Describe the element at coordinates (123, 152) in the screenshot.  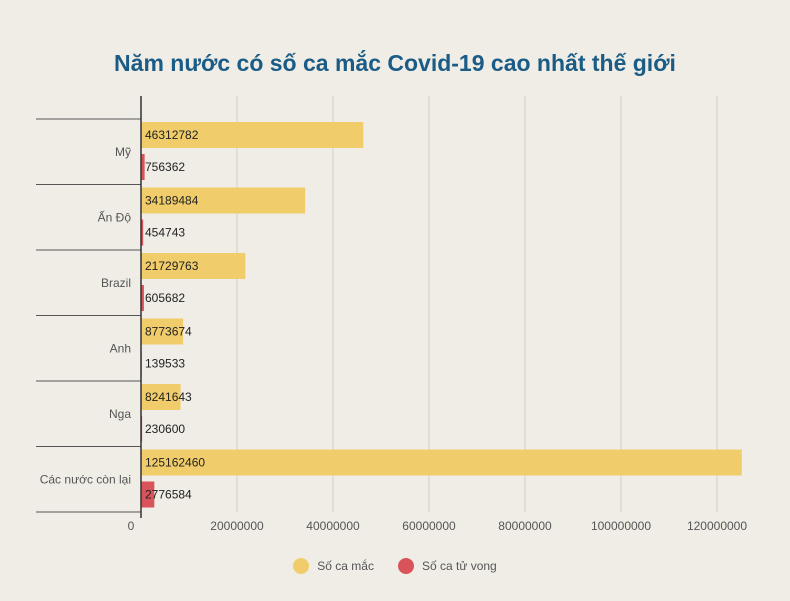
I see `category-label-0: Mỹ` at that location.